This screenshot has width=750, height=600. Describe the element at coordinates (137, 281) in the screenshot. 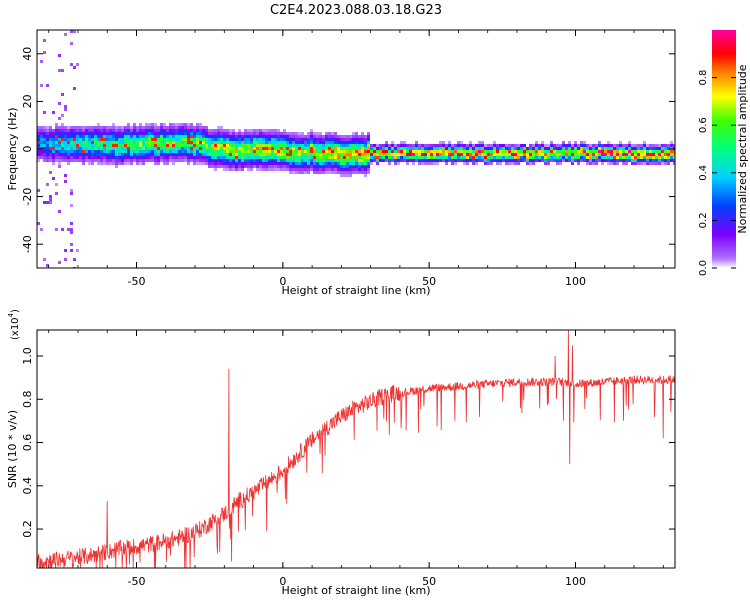

I see `x-tick-label: -50` at that location.